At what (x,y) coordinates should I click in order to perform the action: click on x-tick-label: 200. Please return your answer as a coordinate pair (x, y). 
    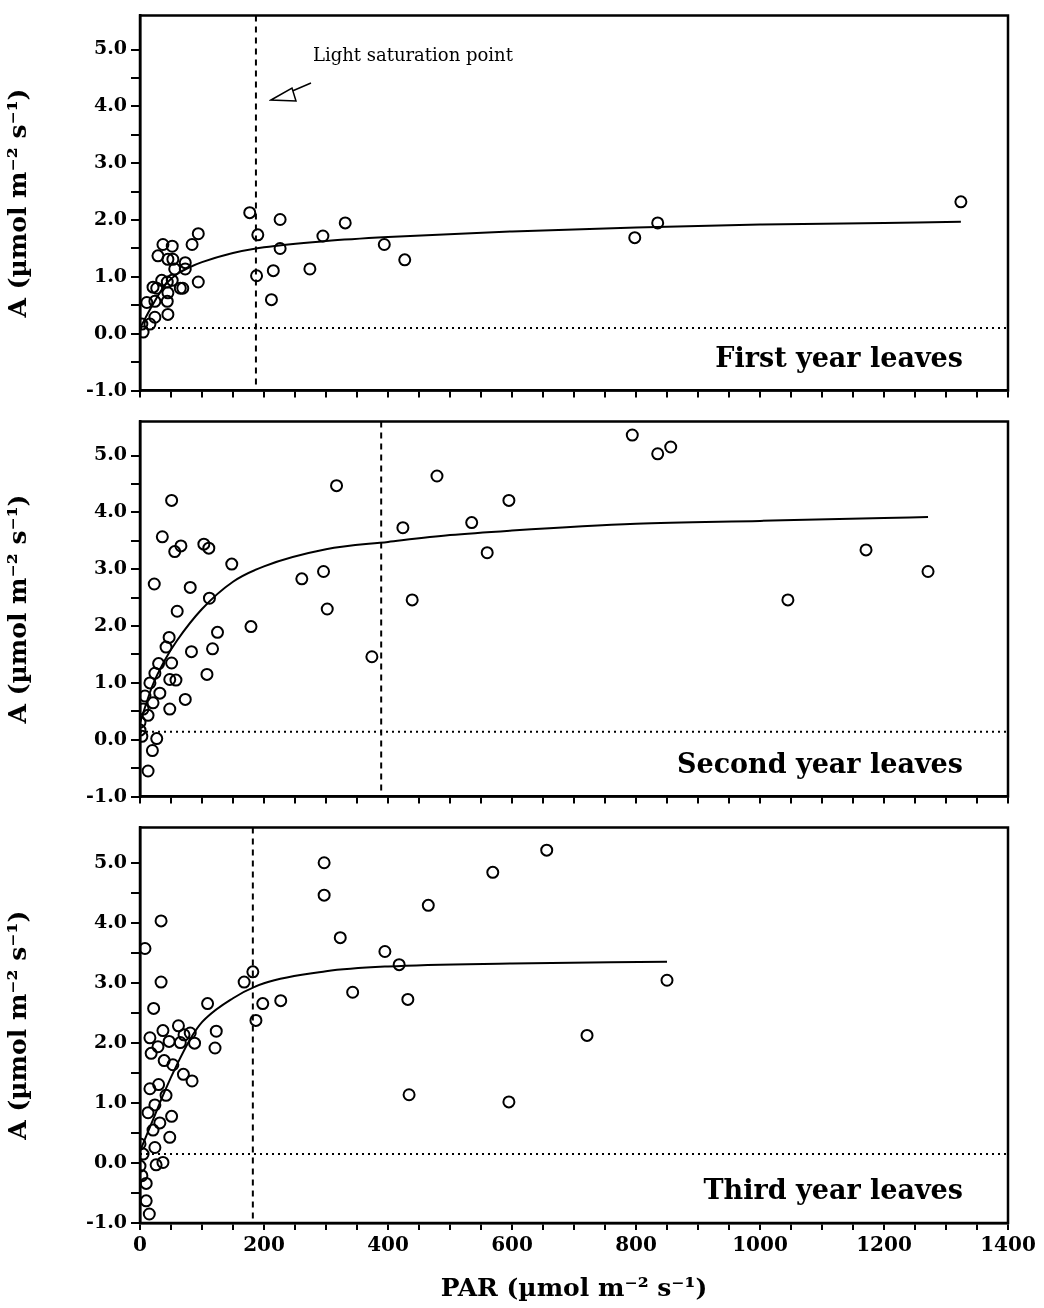
    Looking at the image, I should click on (264, 1244).